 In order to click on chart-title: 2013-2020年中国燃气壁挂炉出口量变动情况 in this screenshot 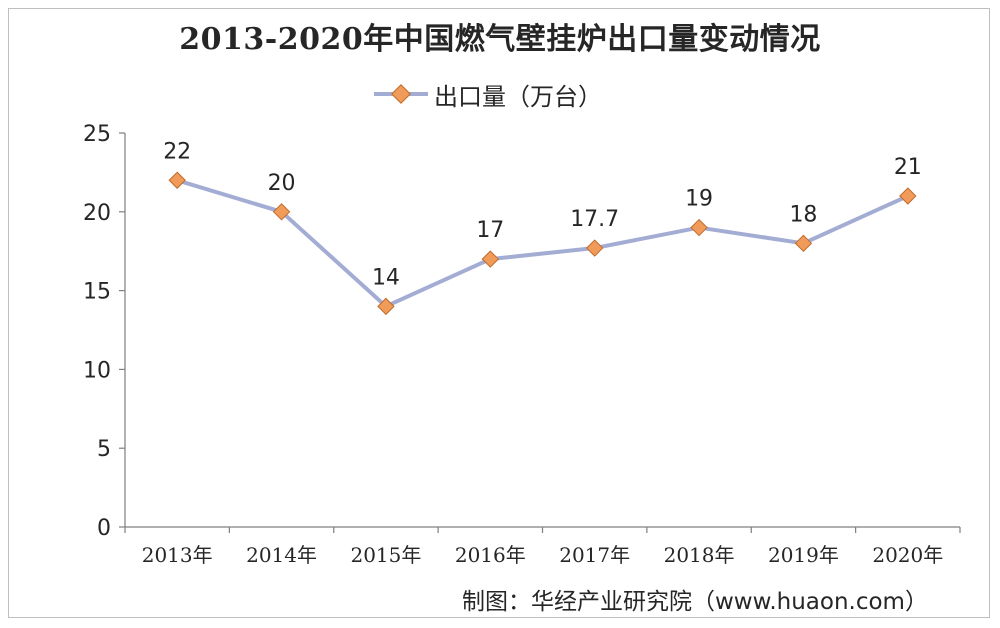, I will do `click(500, 39)`.